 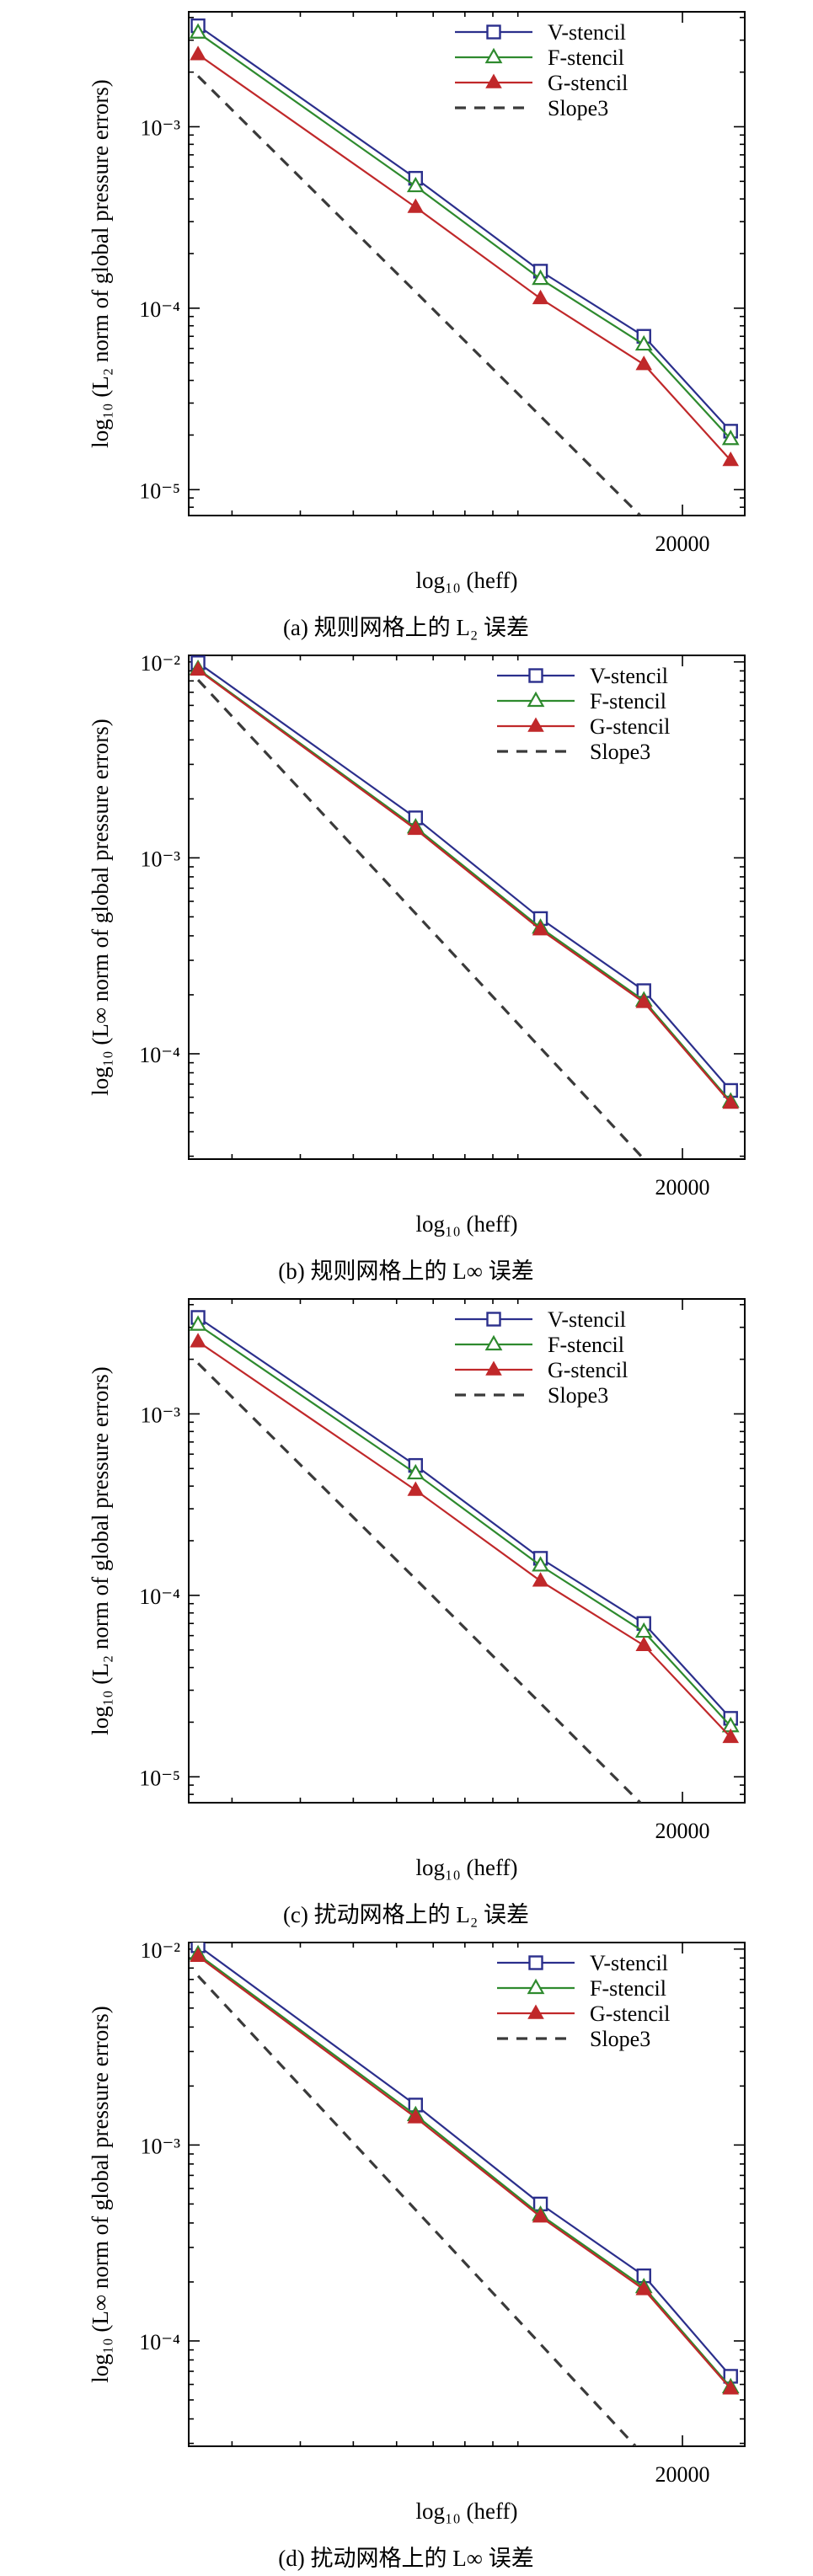 What do you see at coordinates (406, 1914) in the screenshot?
I see `caption-c: (c) 扰动网格上的 L₂ 误差` at bounding box center [406, 1914].